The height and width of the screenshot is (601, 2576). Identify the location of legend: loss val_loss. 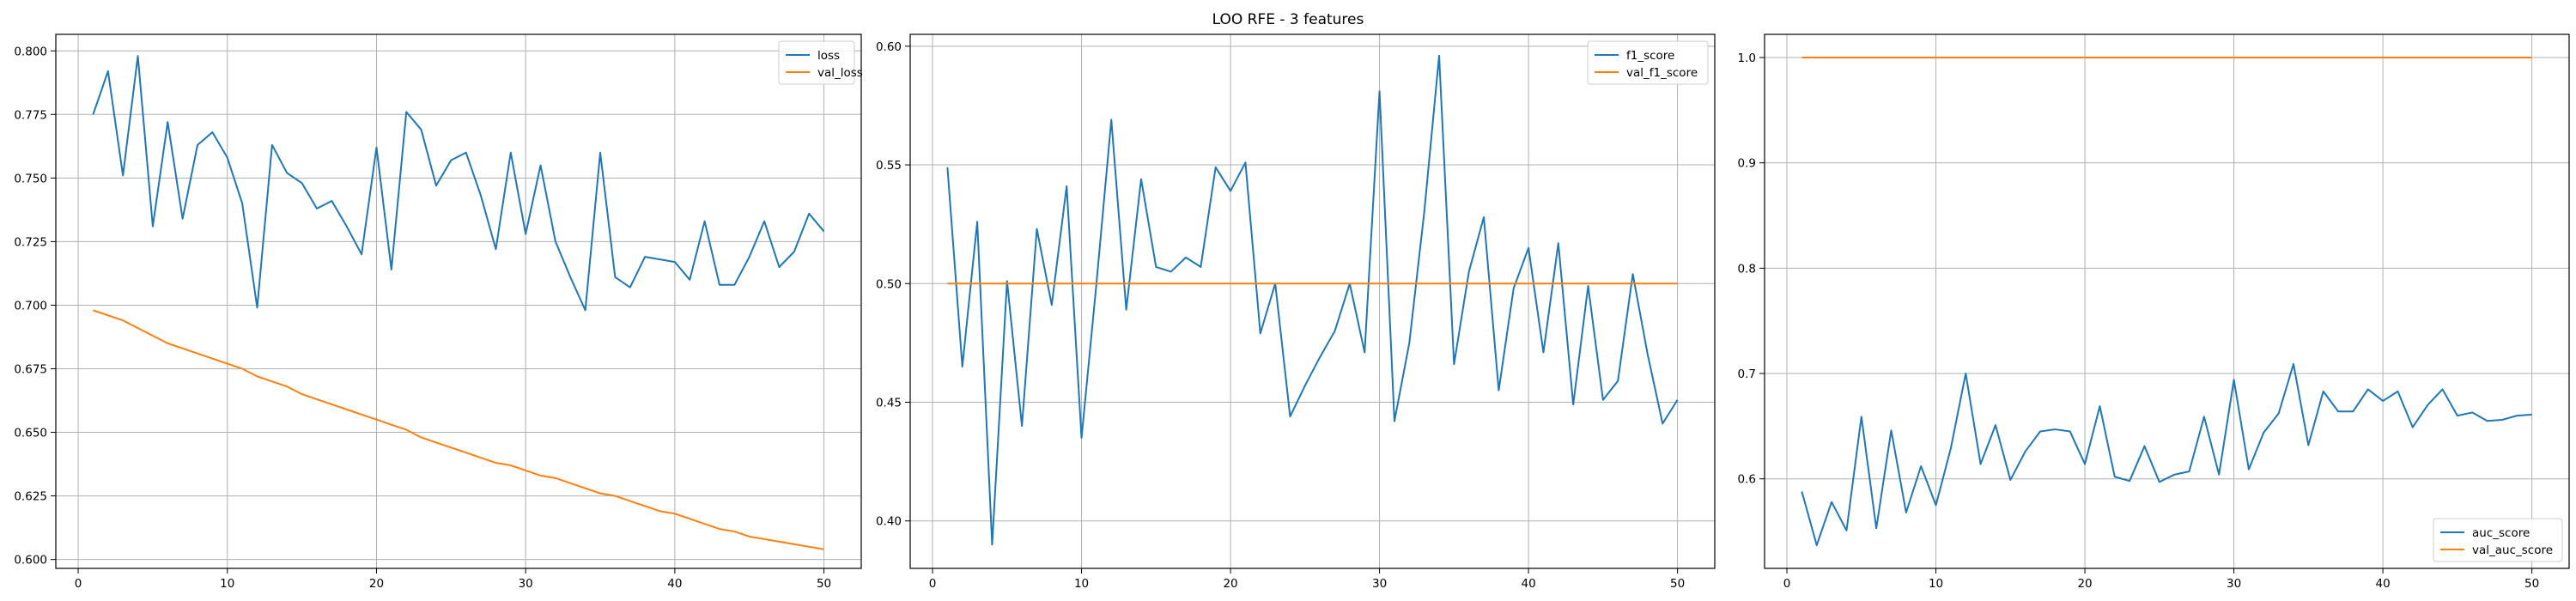
(821, 63).